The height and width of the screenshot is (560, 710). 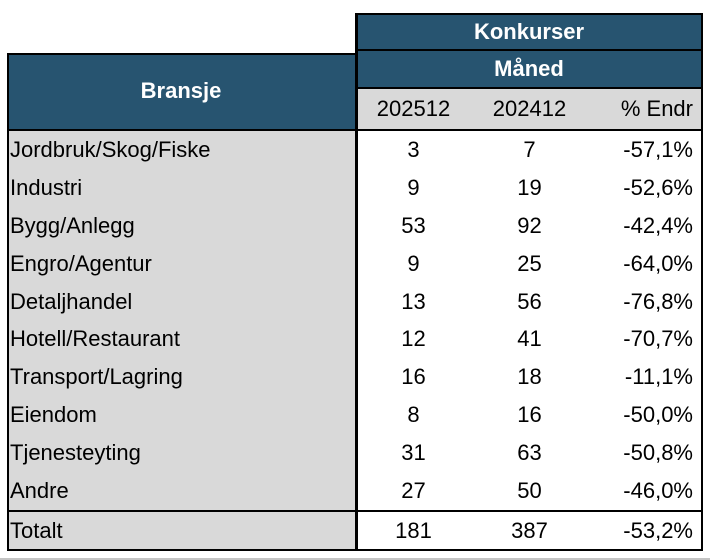 What do you see at coordinates (645, 187) in the screenshot?
I see `value-pct-endr: -52,6%` at bounding box center [645, 187].